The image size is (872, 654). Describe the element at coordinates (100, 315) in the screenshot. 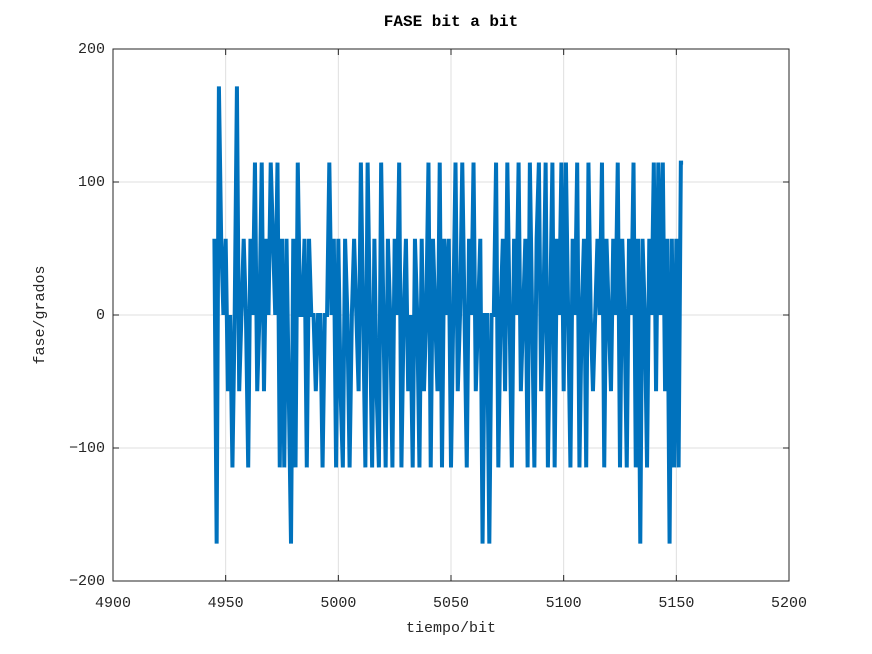

I see `y-tick-label: 0` at that location.